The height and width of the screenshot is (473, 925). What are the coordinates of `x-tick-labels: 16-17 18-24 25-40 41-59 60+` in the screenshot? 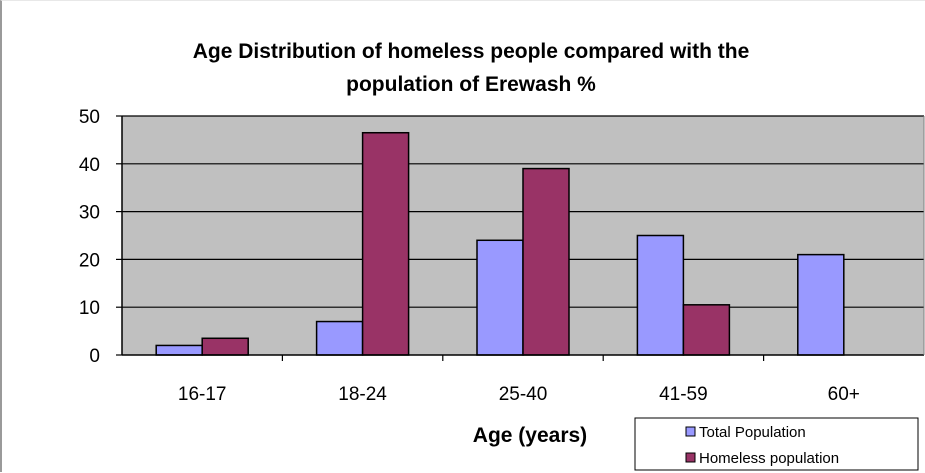 It's located at (519, 394).